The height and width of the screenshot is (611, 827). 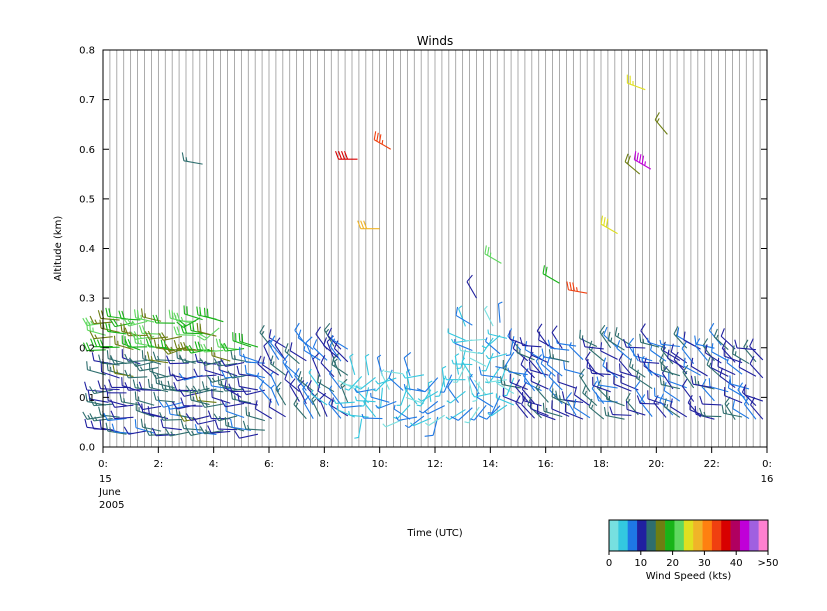 I want to click on x-tick-label: 14:, so click(x=490, y=464).